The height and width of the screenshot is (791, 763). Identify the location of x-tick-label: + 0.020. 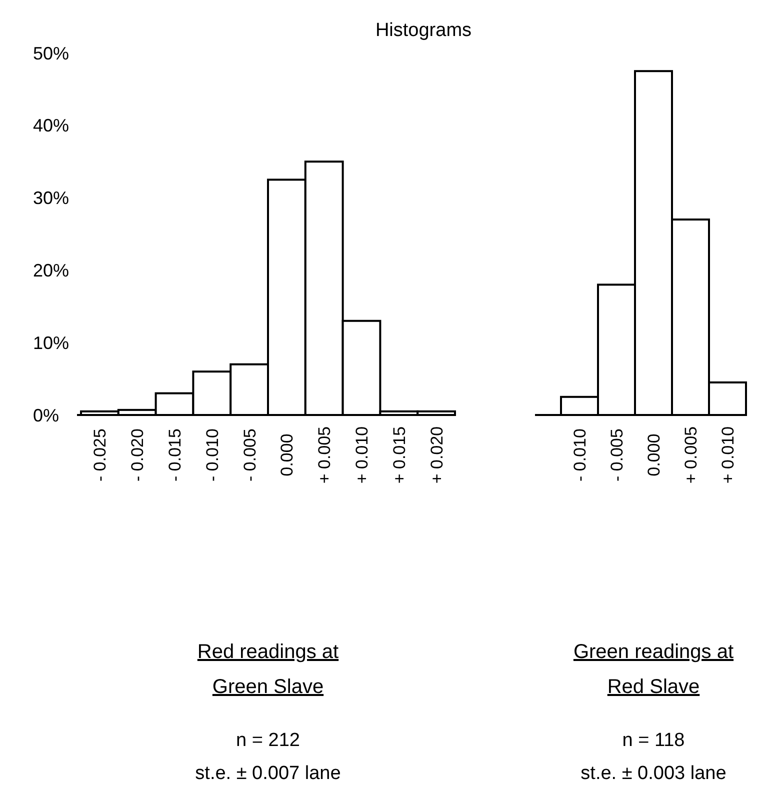
(436, 455).